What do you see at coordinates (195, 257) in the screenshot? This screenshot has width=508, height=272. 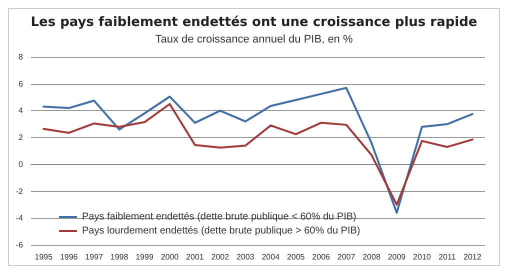 I see `x-tick-label: 2001` at bounding box center [195, 257].